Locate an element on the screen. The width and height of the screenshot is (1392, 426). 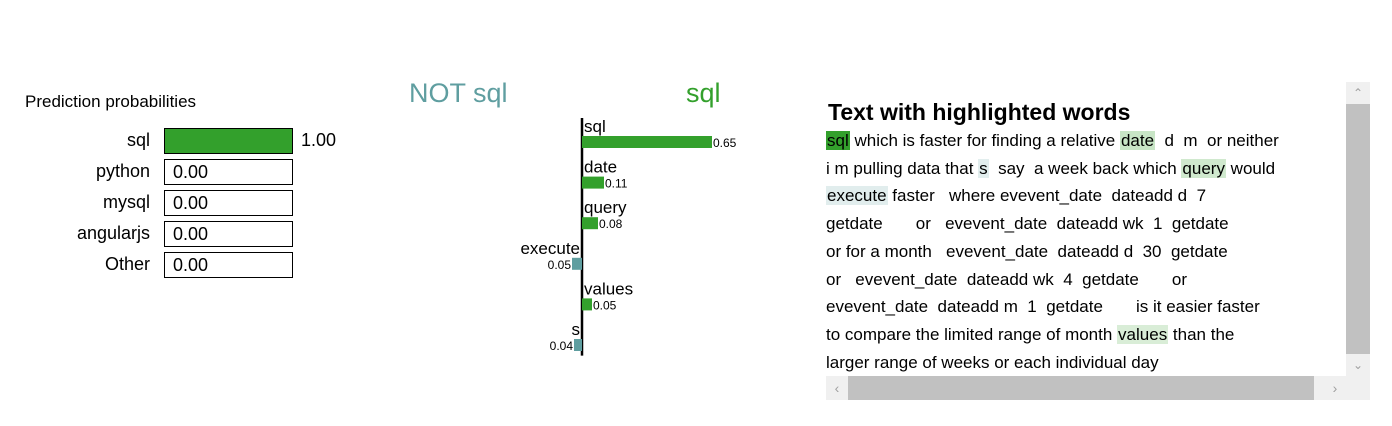
highlighted-word: query is located at coordinates (1203, 168).